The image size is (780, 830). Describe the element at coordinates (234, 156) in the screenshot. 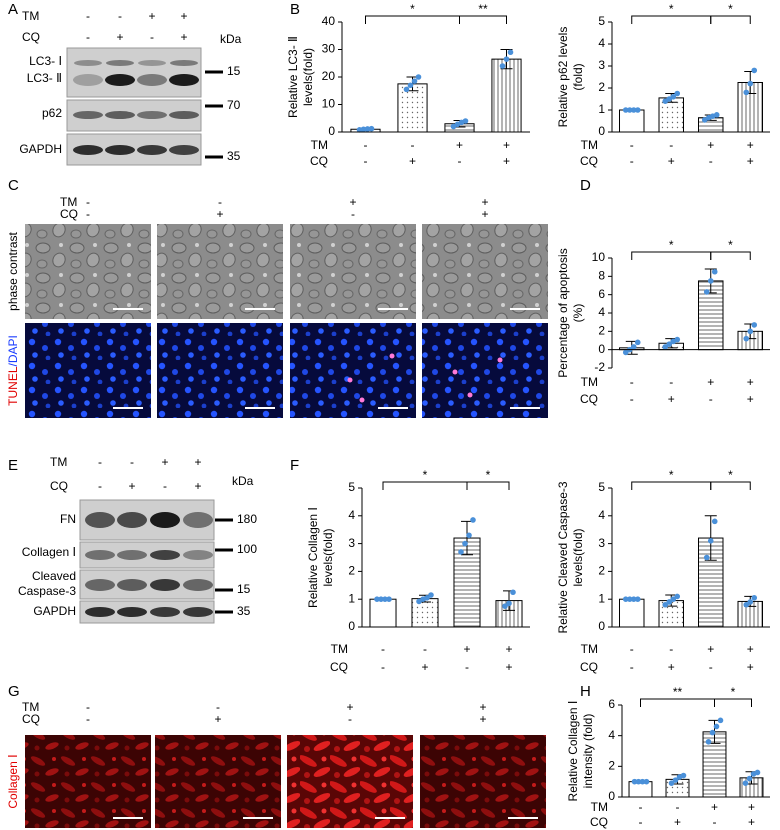

I see `blot-marker: 35` at that location.